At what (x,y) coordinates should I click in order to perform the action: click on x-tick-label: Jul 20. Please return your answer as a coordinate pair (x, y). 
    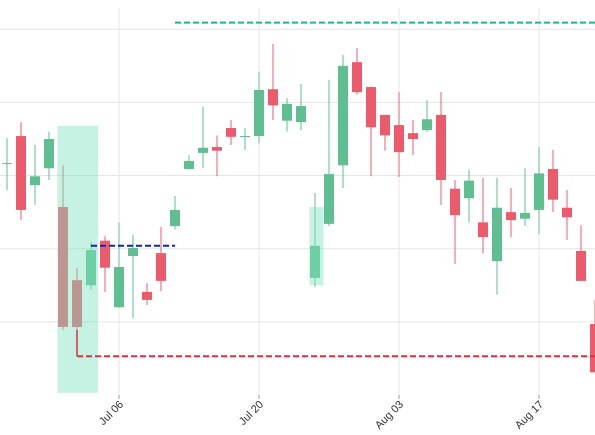
    Looking at the image, I should click on (251, 413).